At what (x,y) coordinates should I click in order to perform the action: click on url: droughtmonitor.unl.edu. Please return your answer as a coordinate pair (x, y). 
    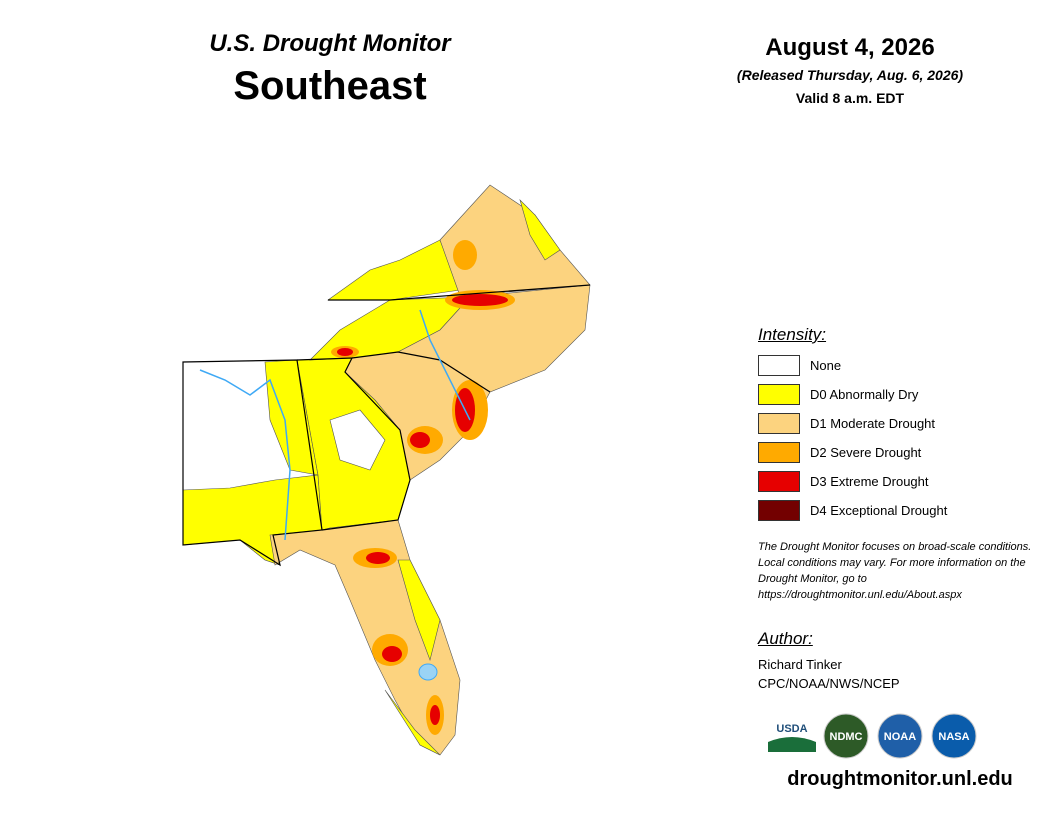
    Looking at the image, I should click on (900, 779).